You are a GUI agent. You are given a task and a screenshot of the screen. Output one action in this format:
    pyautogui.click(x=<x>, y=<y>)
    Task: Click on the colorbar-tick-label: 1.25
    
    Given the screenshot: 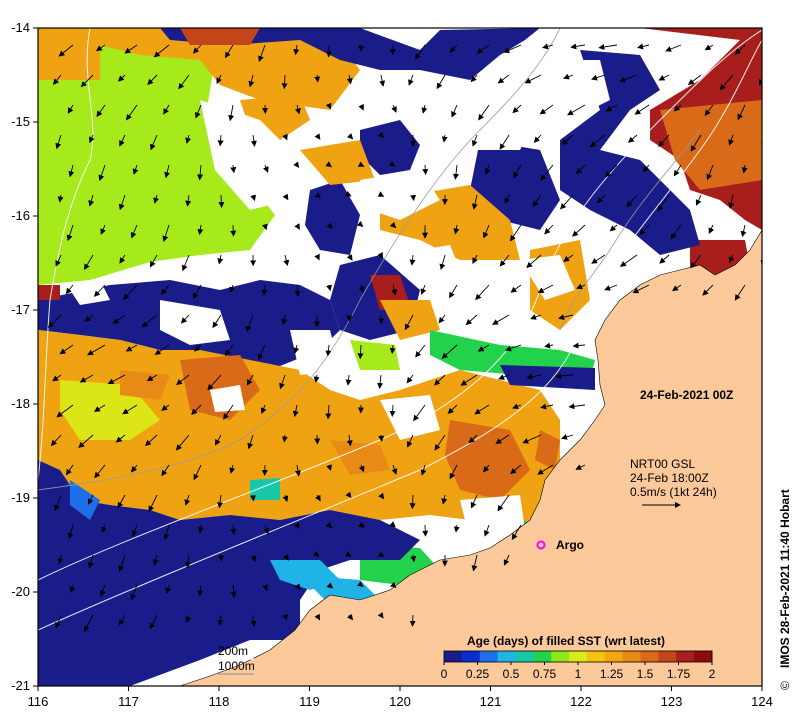 What is the action you would take?
    pyautogui.click(x=612, y=674)
    